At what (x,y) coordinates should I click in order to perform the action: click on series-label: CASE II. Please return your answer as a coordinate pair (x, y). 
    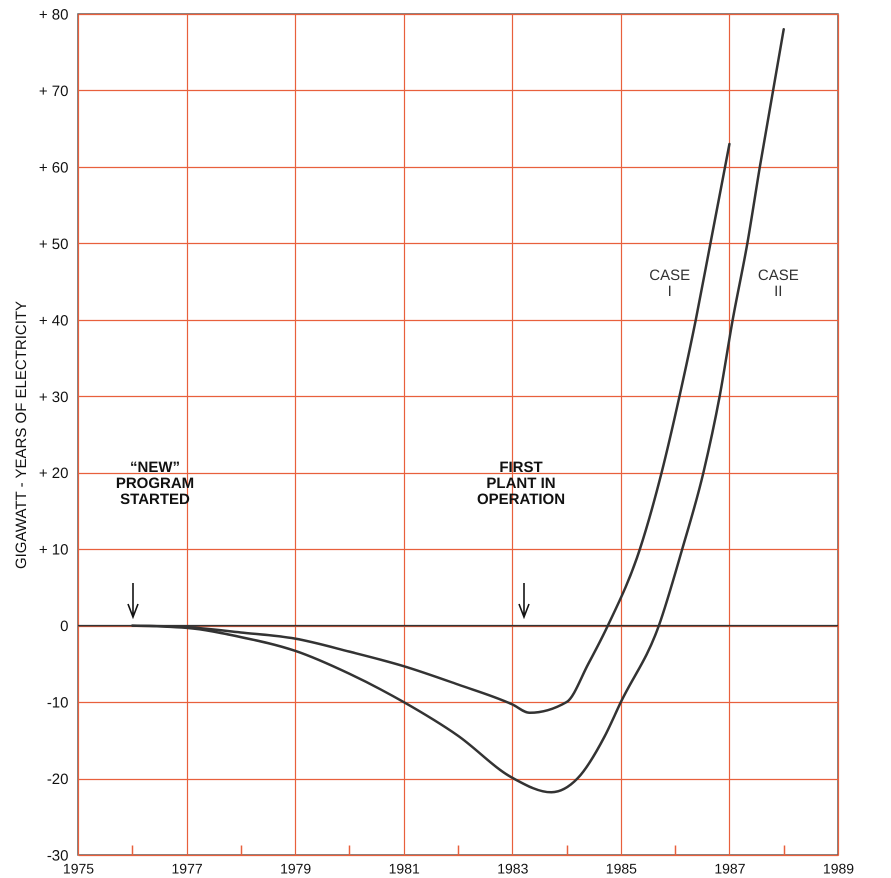
    Looking at the image, I should click on (778, 283).